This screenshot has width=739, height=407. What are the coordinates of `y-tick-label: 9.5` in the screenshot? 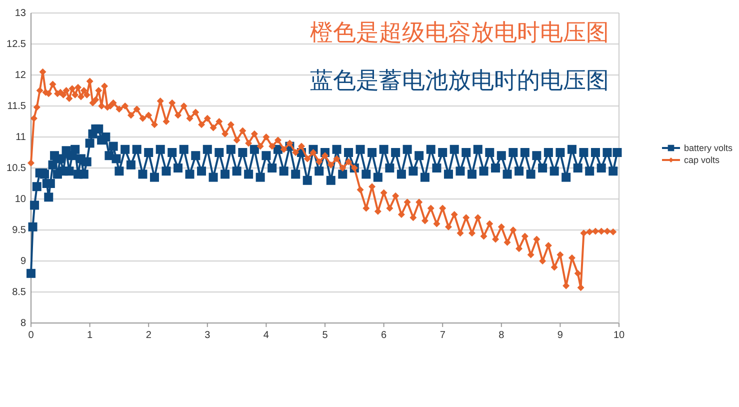 It's located at (19, 230).